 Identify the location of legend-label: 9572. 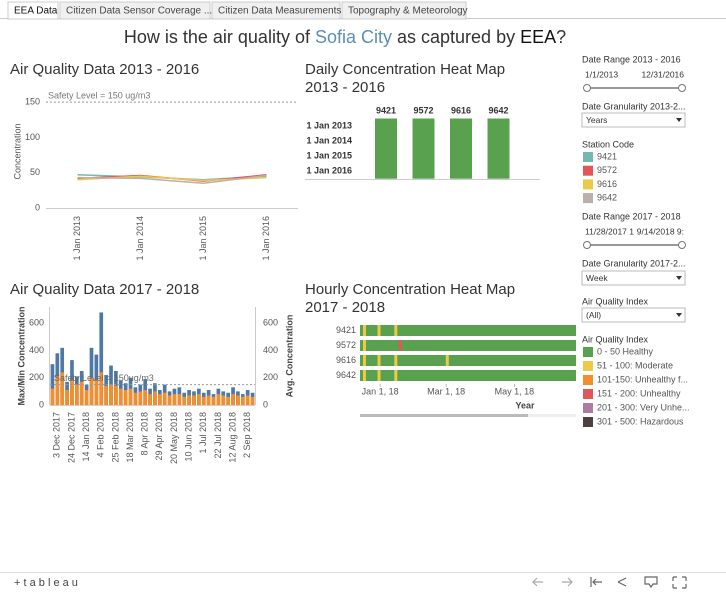
(607, 170).